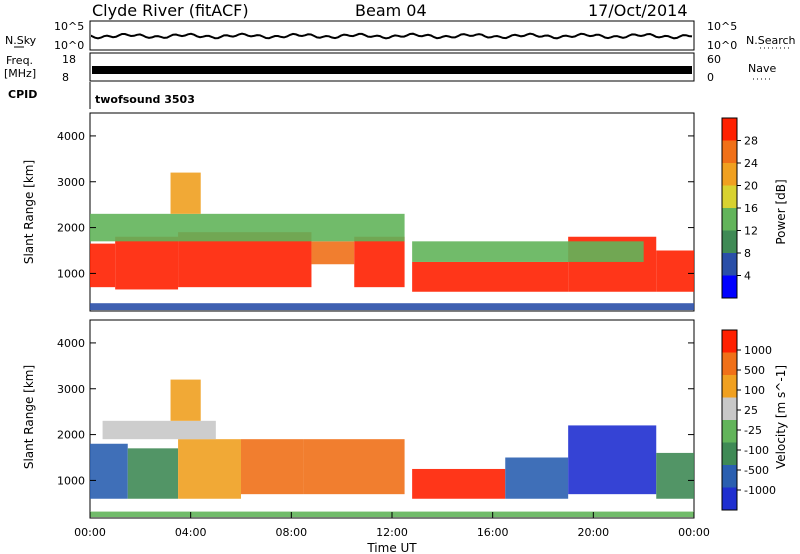  I want to click on velocity-y-tick-label: 3000, so click(71, 389).